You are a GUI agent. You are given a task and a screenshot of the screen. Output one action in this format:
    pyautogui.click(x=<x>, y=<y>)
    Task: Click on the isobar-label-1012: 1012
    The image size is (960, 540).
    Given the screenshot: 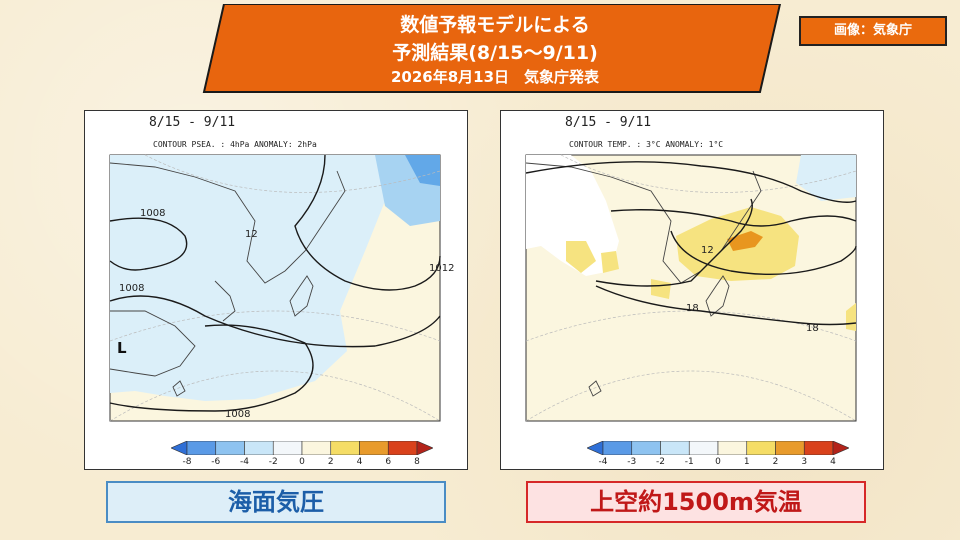 What is the action you would take?
    pyautogui.click(x=441, y=268)
    